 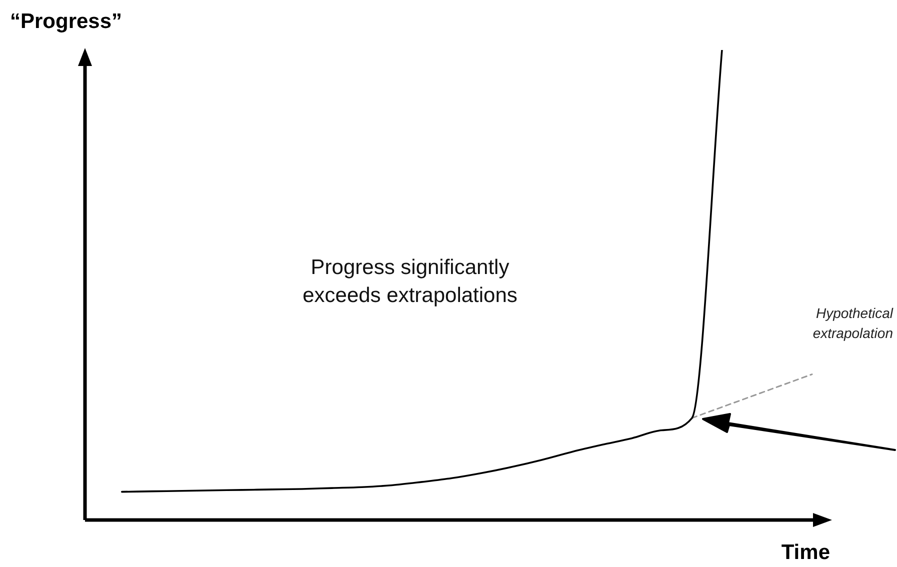 What do you see at coordinates (853, 323) in the screenshot?
I see `text: Hypothetical extrapolation` at bounding box center [853, 323].